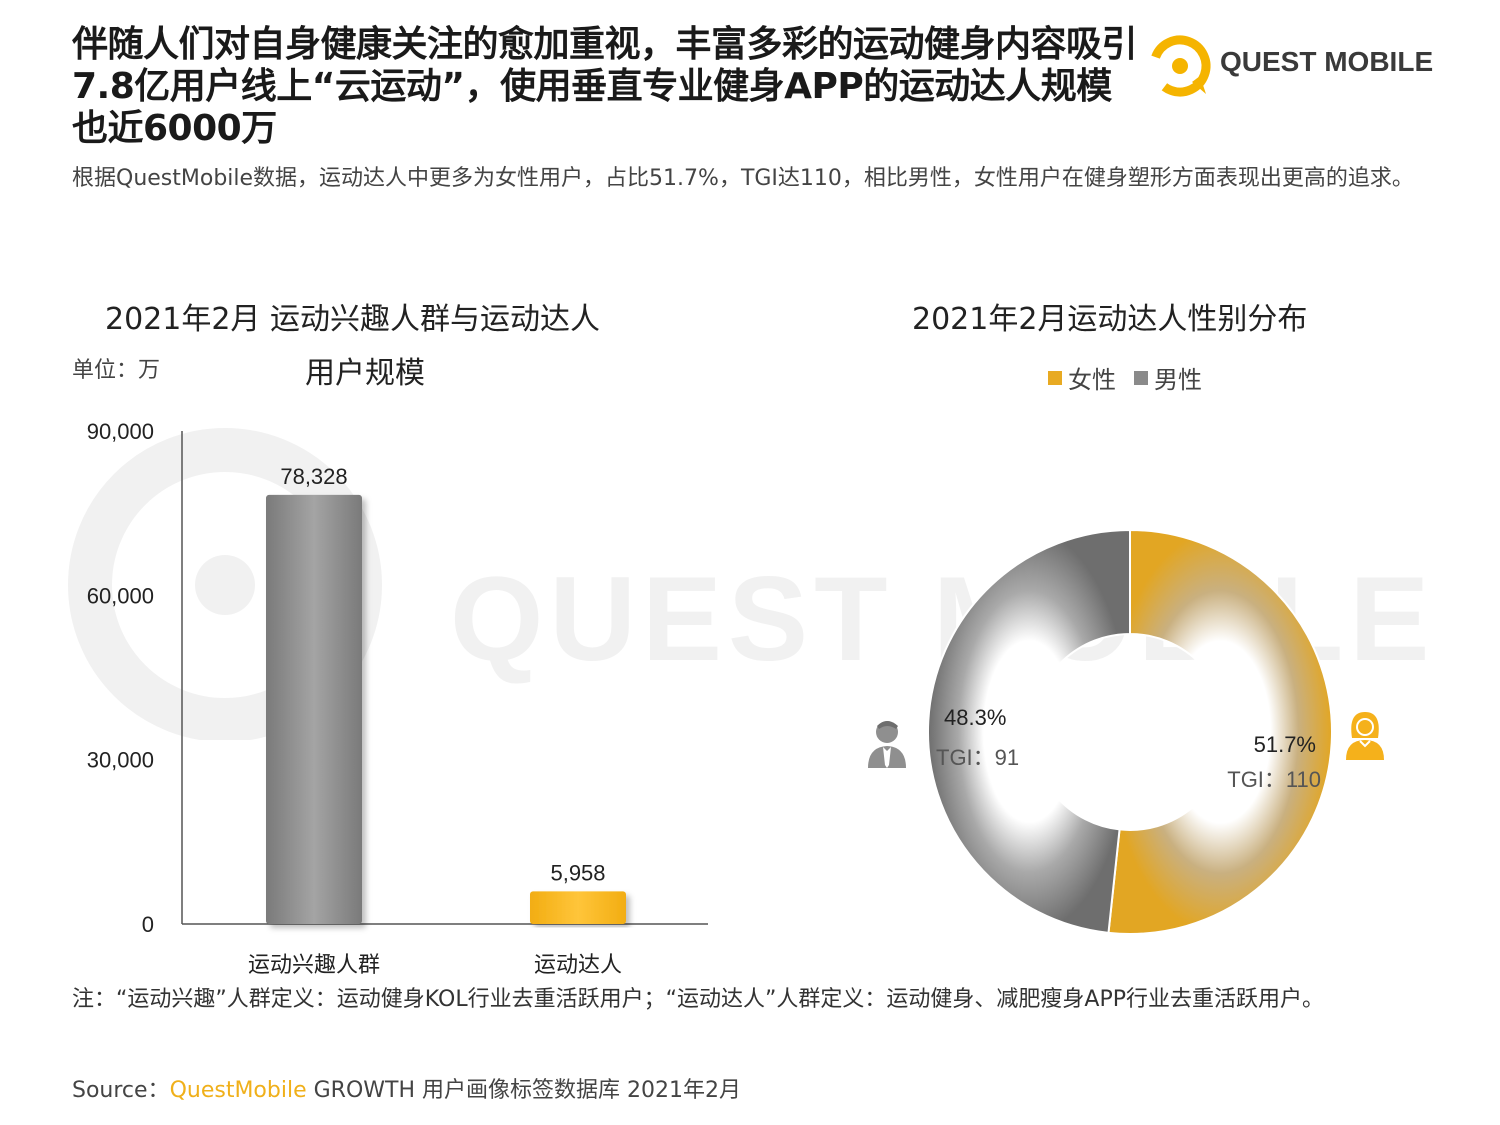 The width and height of the screenshot is (1500, 1125). What do you see at coordinates (148, 924) in the screenshot?
I see `y-tick-label: 0` at bounding box center [148, 924].